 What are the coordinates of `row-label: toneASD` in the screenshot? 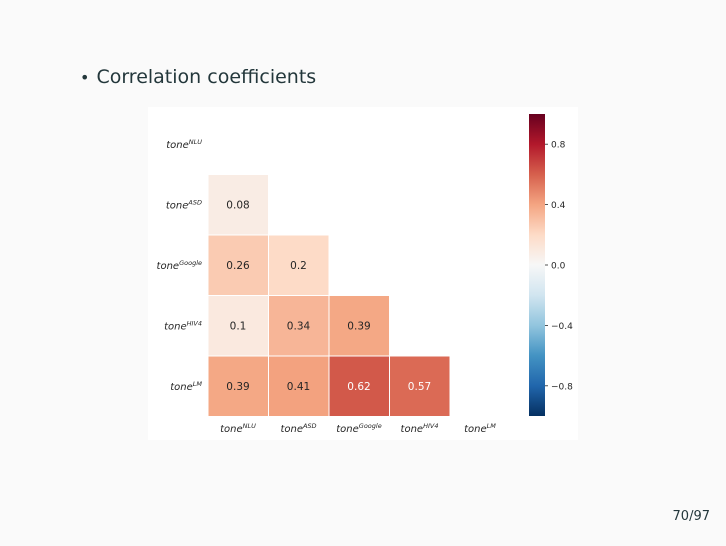 It's located at (184, 205).